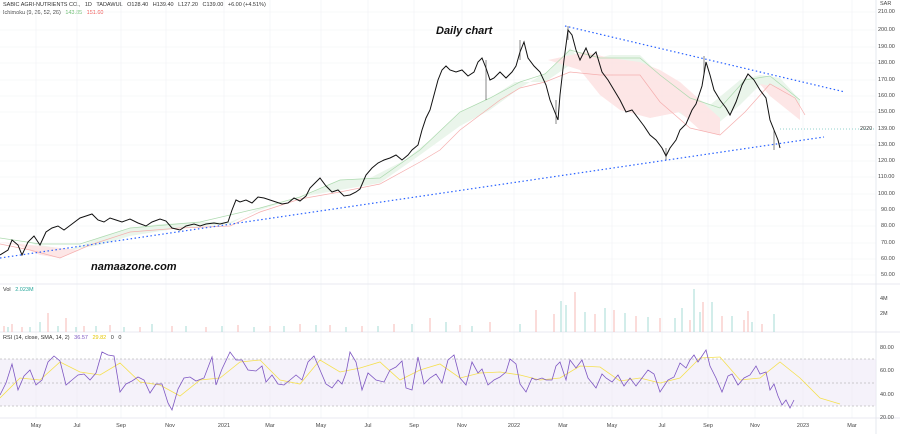  I want to click on time-tick: 2021, so click(224, 426).